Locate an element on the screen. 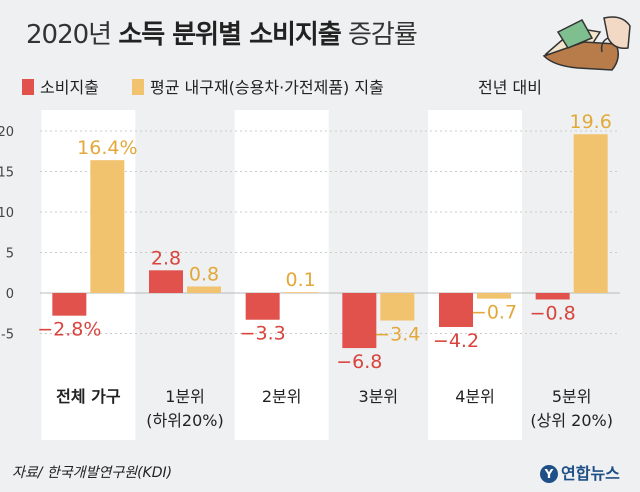 This screenshot has width=640, height=492. legend-swatch-series2 is located at coordinates (138, 87).